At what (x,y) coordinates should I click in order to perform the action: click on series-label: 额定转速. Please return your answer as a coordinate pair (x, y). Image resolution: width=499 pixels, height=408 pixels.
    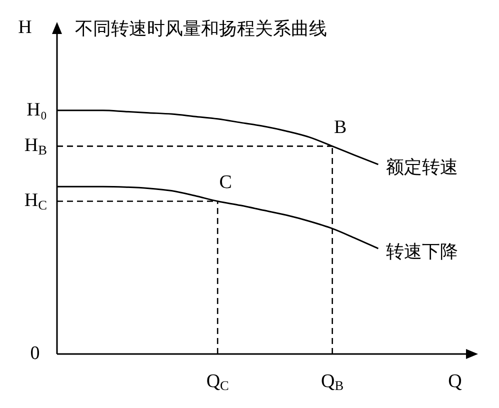
    Looking at the image, I should click on (422, 167).